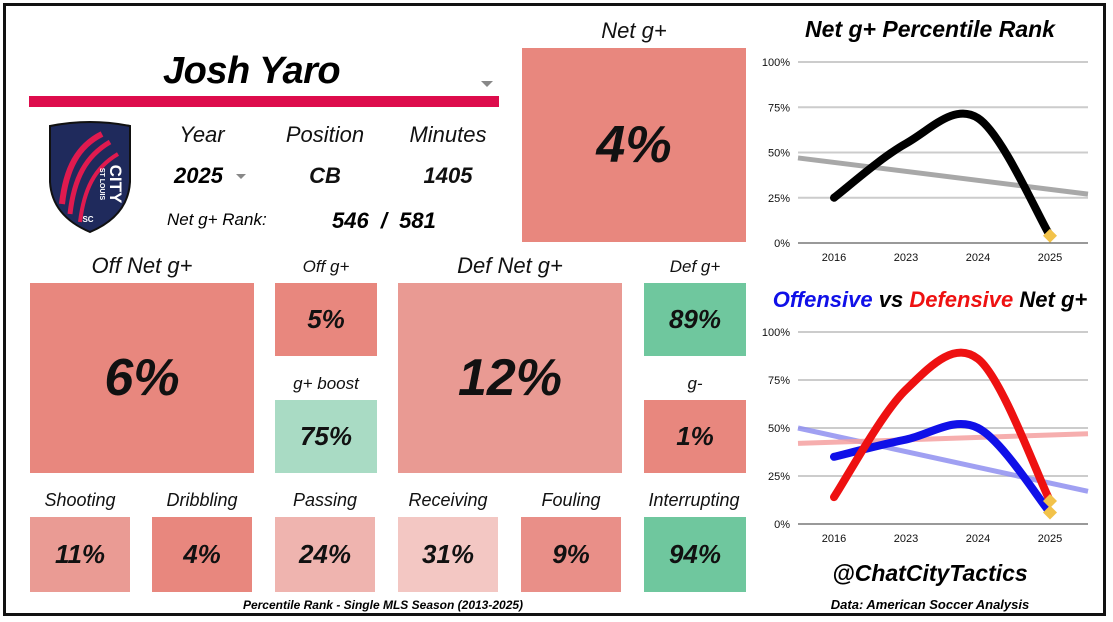 The image size is (1113, 622). I want to click on logo-text-sc: SC, so click(87, 219).